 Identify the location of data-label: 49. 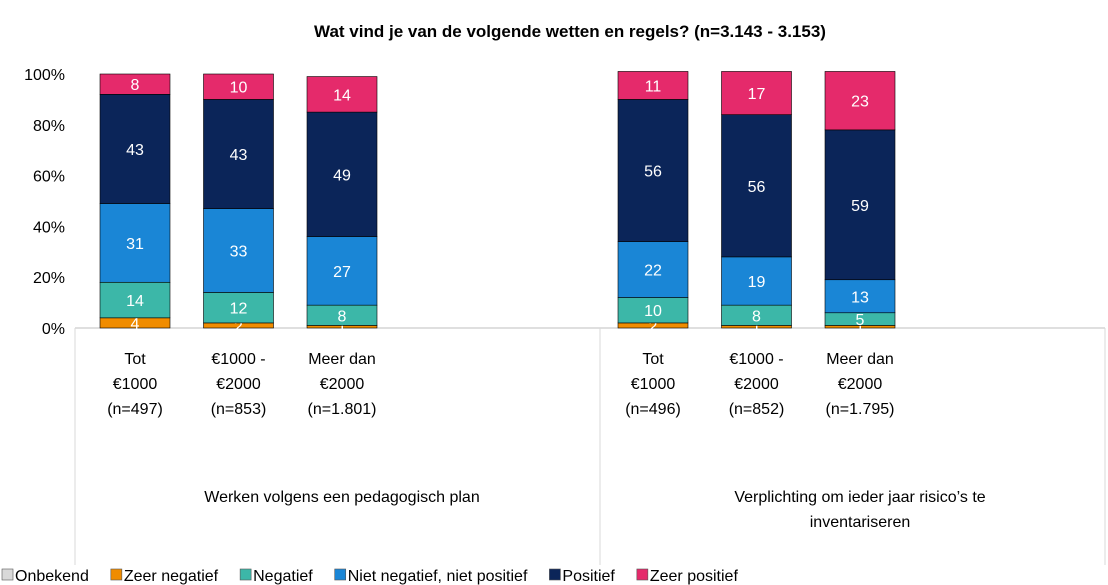
(342, 175).